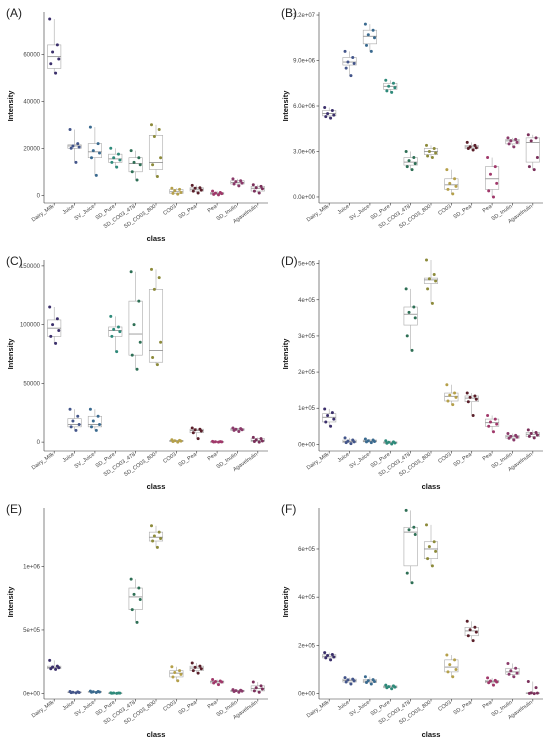 The width and height of the screenshot is (550, 745). I want to click on y-tick-label: 5e+05, so click(32, 631).